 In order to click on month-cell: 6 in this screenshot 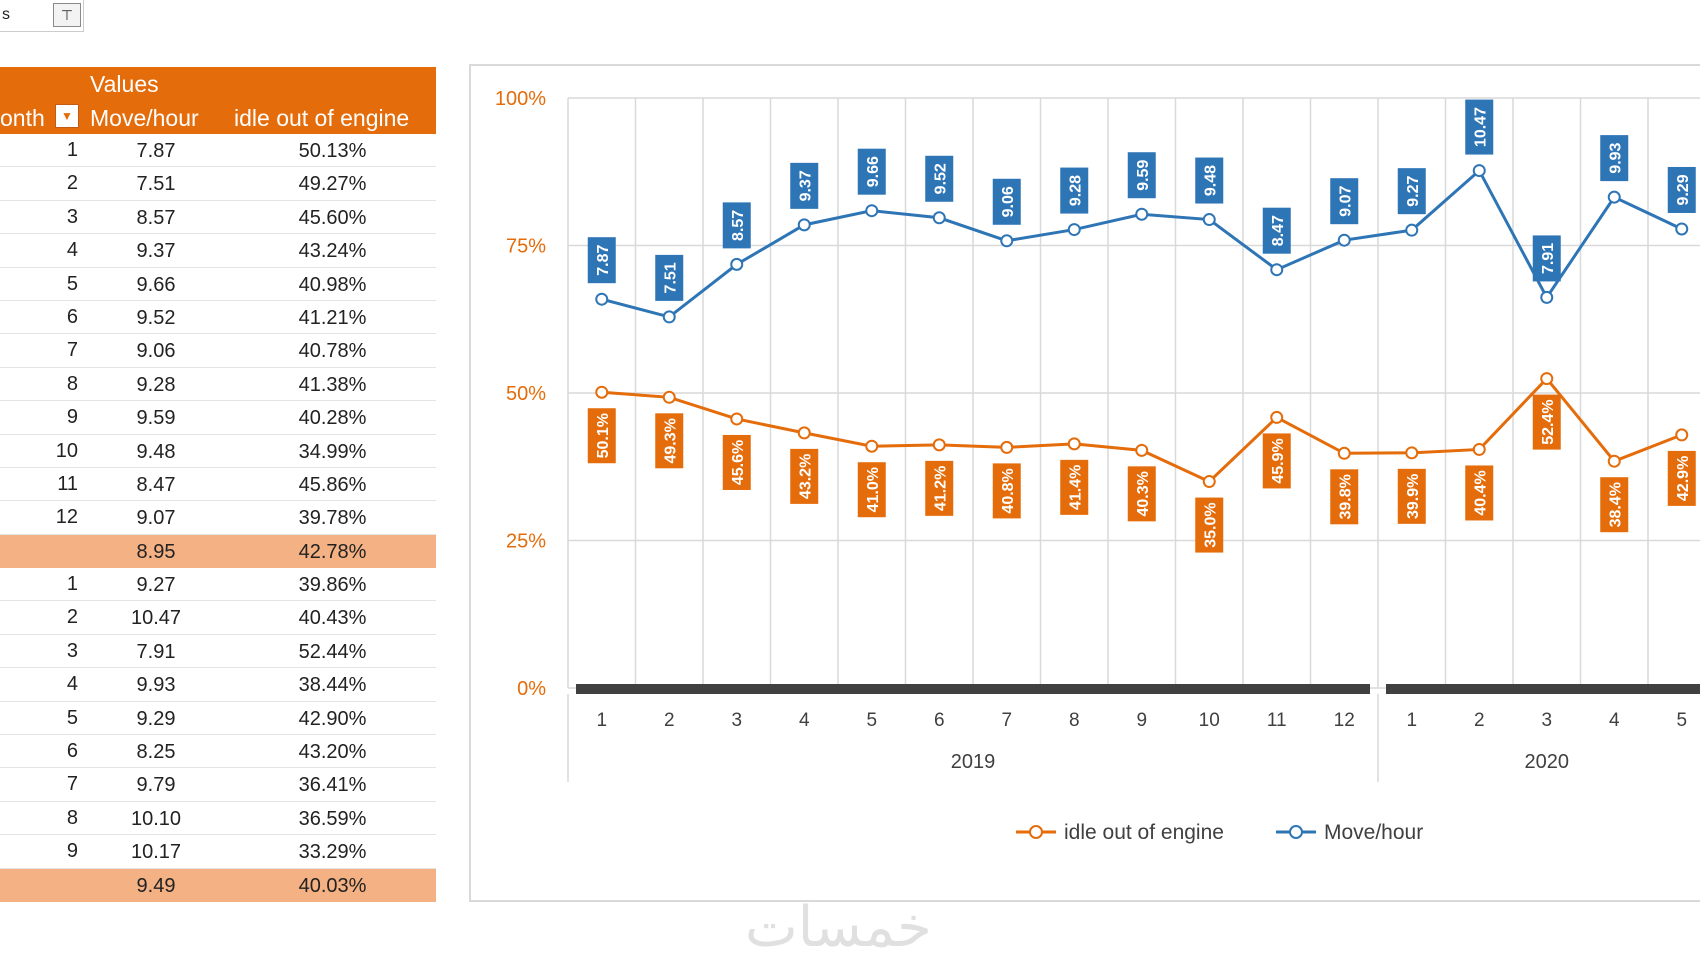, I will do `click(72, 751)`.